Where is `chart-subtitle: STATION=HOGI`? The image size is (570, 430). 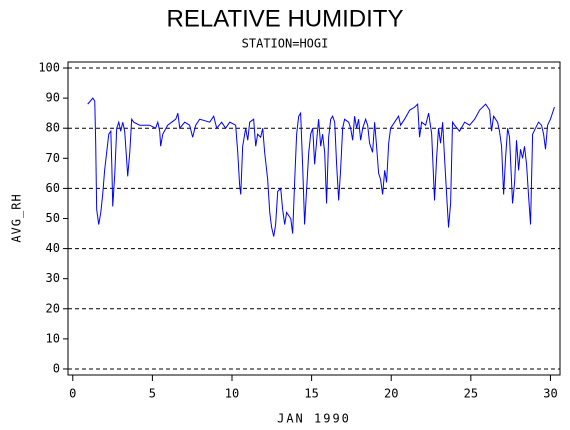 chart-subtitle: STATION=HOGI is located at coordinates (285, 44).